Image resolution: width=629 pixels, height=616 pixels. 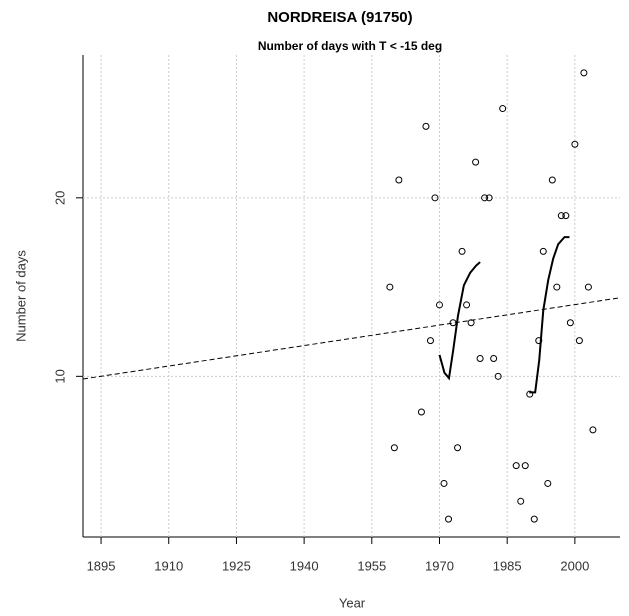 What do you see at coordinates (350, 46) in the screenshot?
I see `chart-subtitle: Number of days with T < -15 deg` at bounding box center [350, 46].